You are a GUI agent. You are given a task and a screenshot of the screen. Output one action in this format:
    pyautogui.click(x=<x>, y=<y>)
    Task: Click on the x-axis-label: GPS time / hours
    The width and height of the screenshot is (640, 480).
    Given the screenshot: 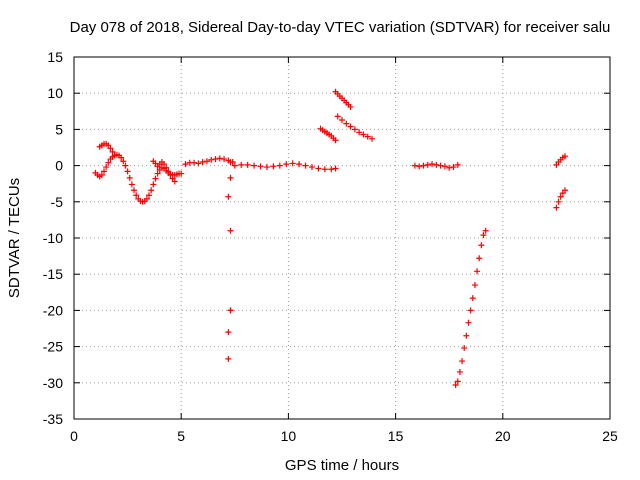 What is the action you would take?
    pyautogui.click(x=342, y=465)
    